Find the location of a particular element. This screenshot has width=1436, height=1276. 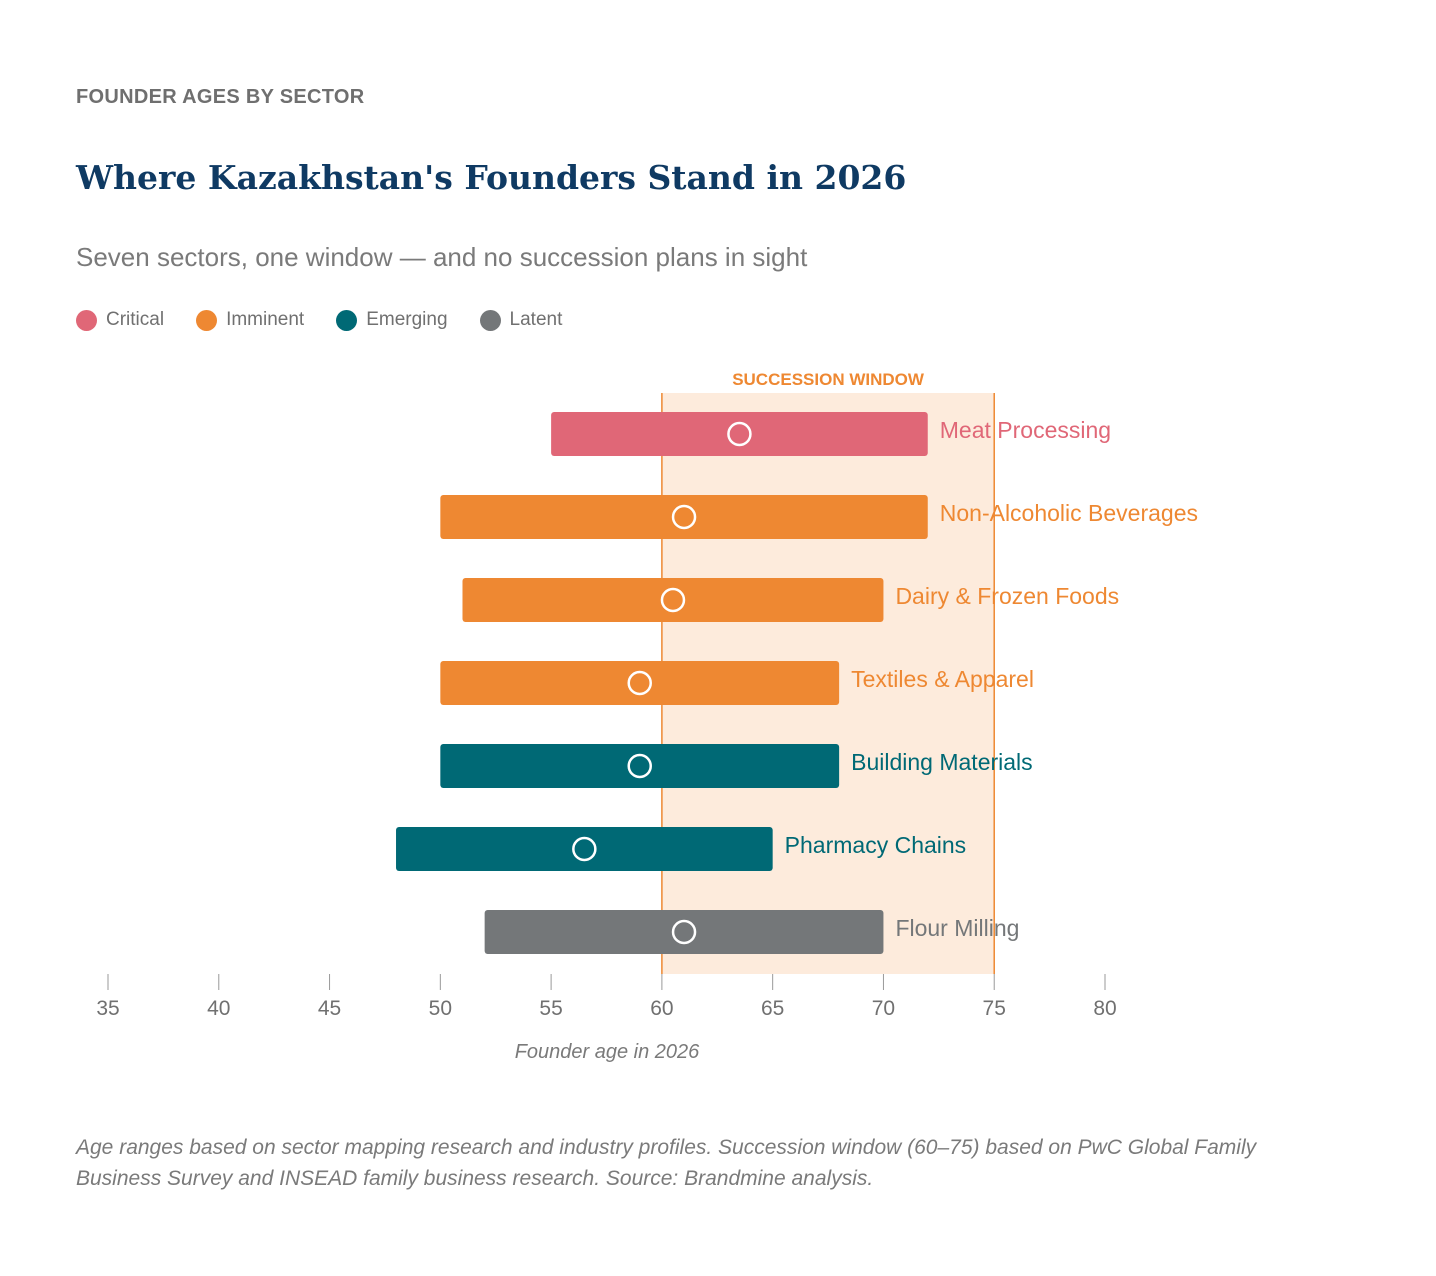

x-tick-label: 55 is located at coordinates (550, 1008).